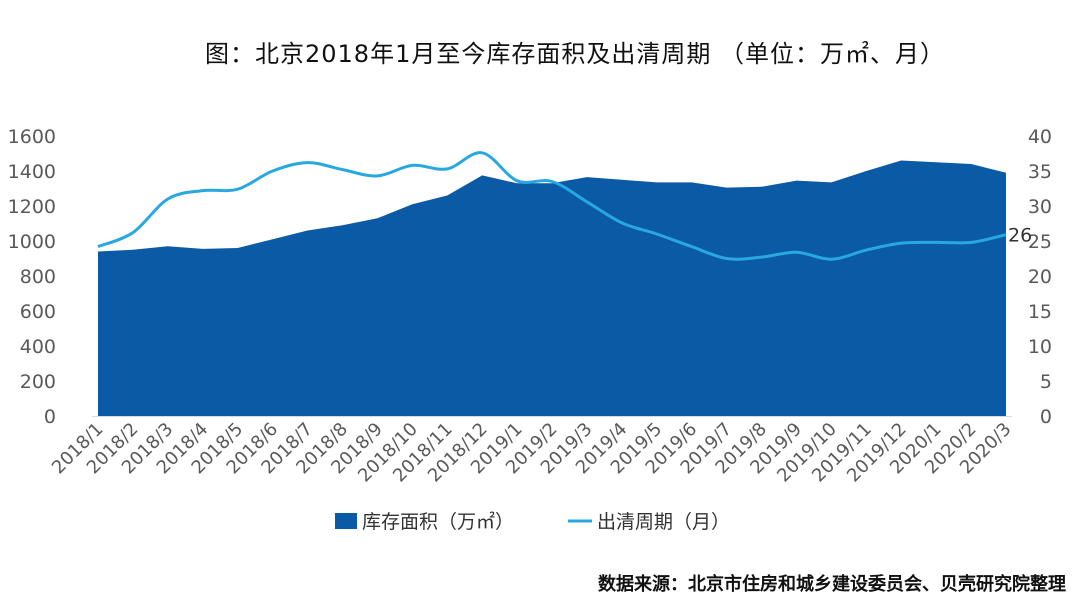 The height and width of the screenshot is (612, 1080). Describe the element at coordinates (1040, 172) in the screenshot. I see `right-y-tick-label: 35` at that location.